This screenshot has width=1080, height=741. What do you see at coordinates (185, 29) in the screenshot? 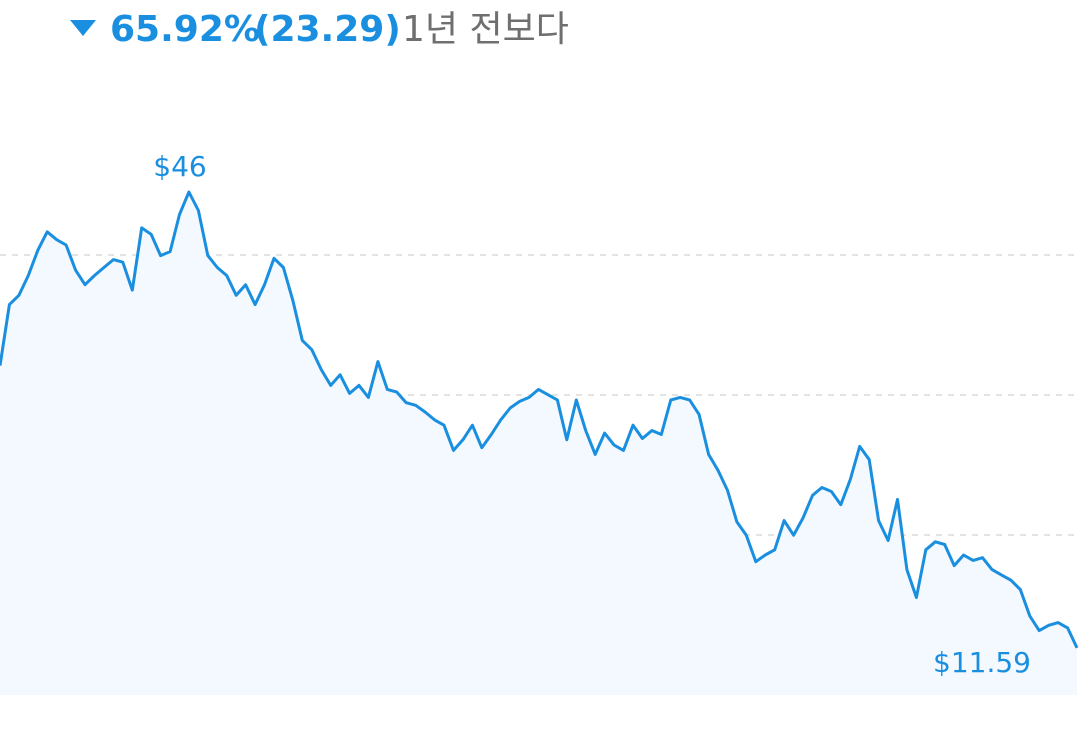
I see `change-percent: 65.92%` at bounding box center [185, 29].